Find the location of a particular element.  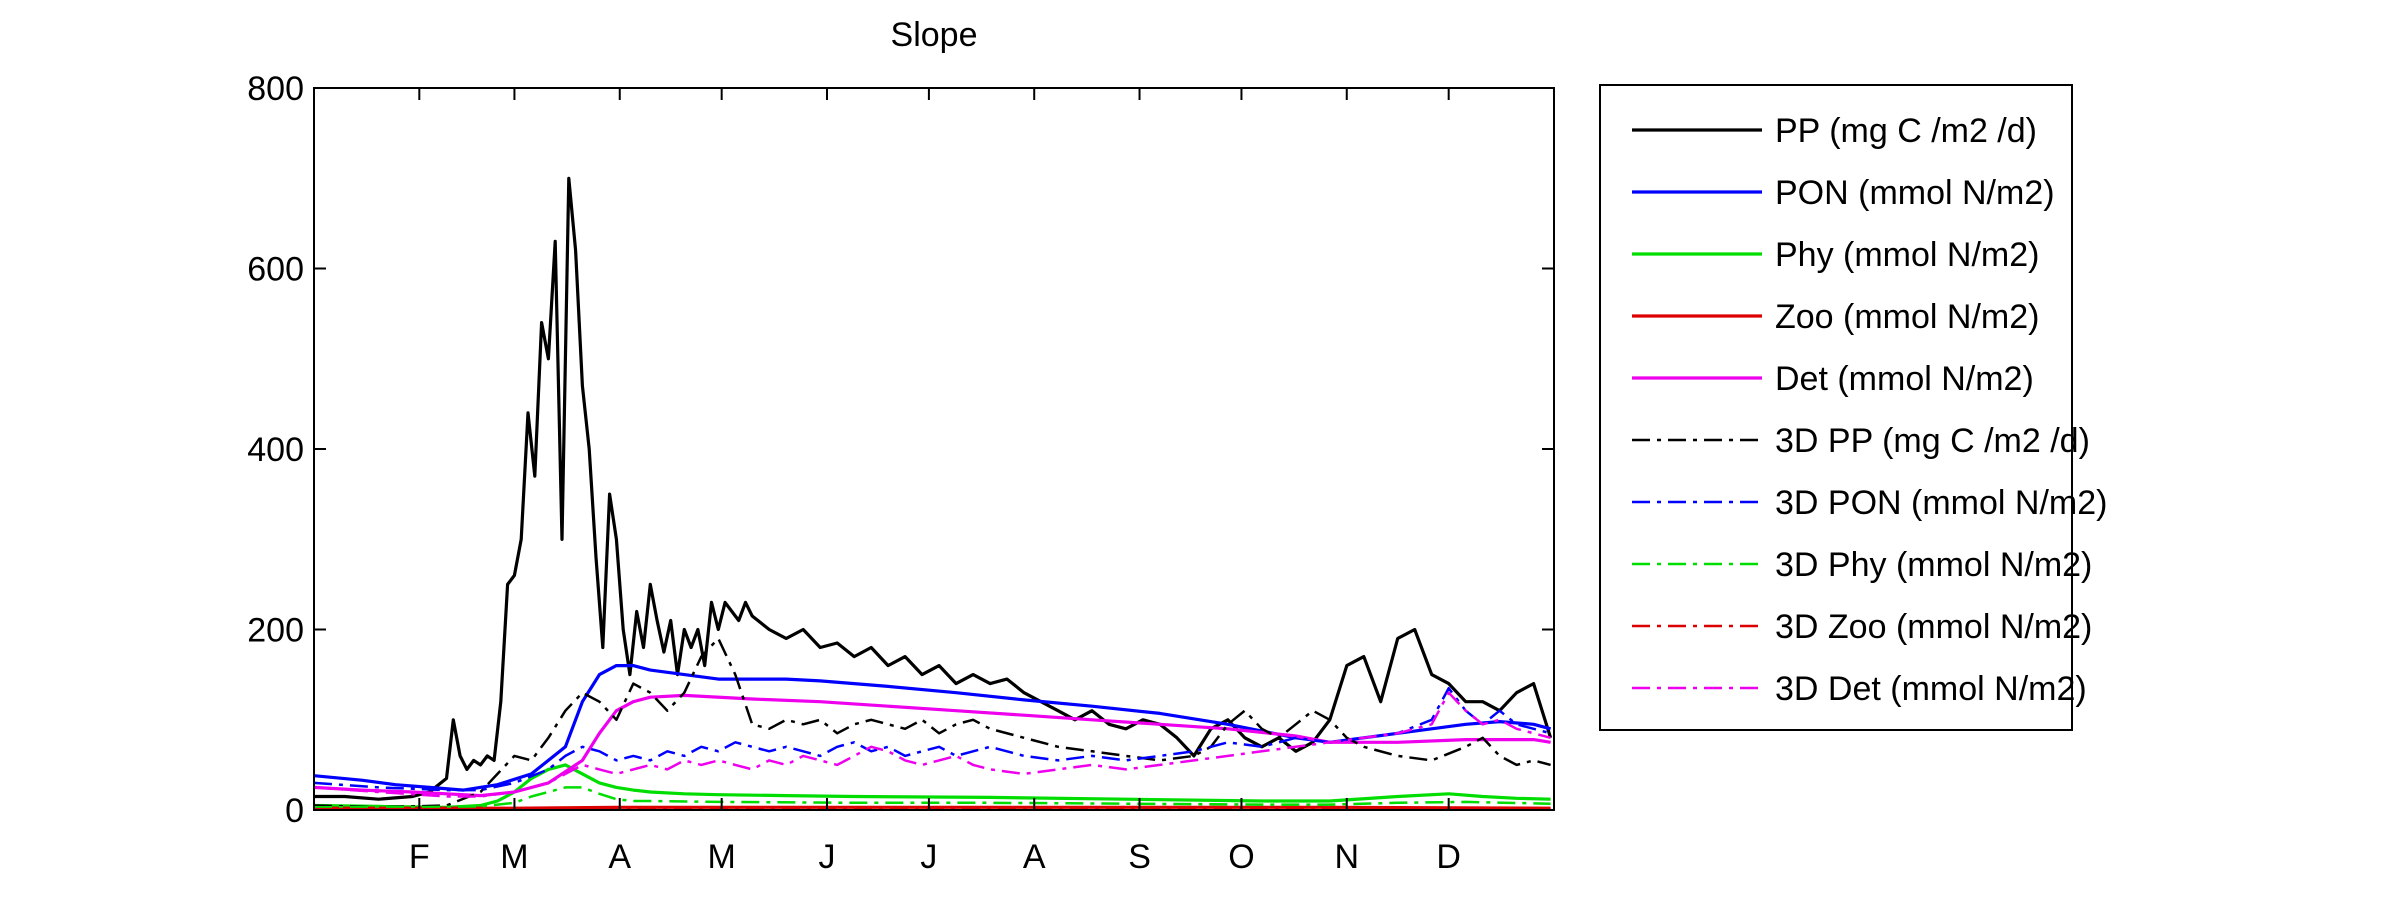

x-tick-label: F is located at coordinates (419, 857).